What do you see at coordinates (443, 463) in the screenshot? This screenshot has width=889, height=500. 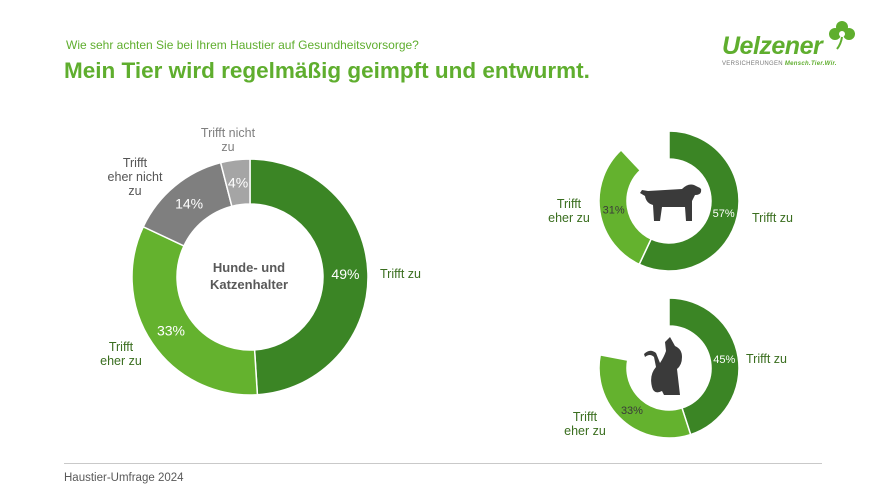 I see `footer-divider` at bounding box center [443, 463].